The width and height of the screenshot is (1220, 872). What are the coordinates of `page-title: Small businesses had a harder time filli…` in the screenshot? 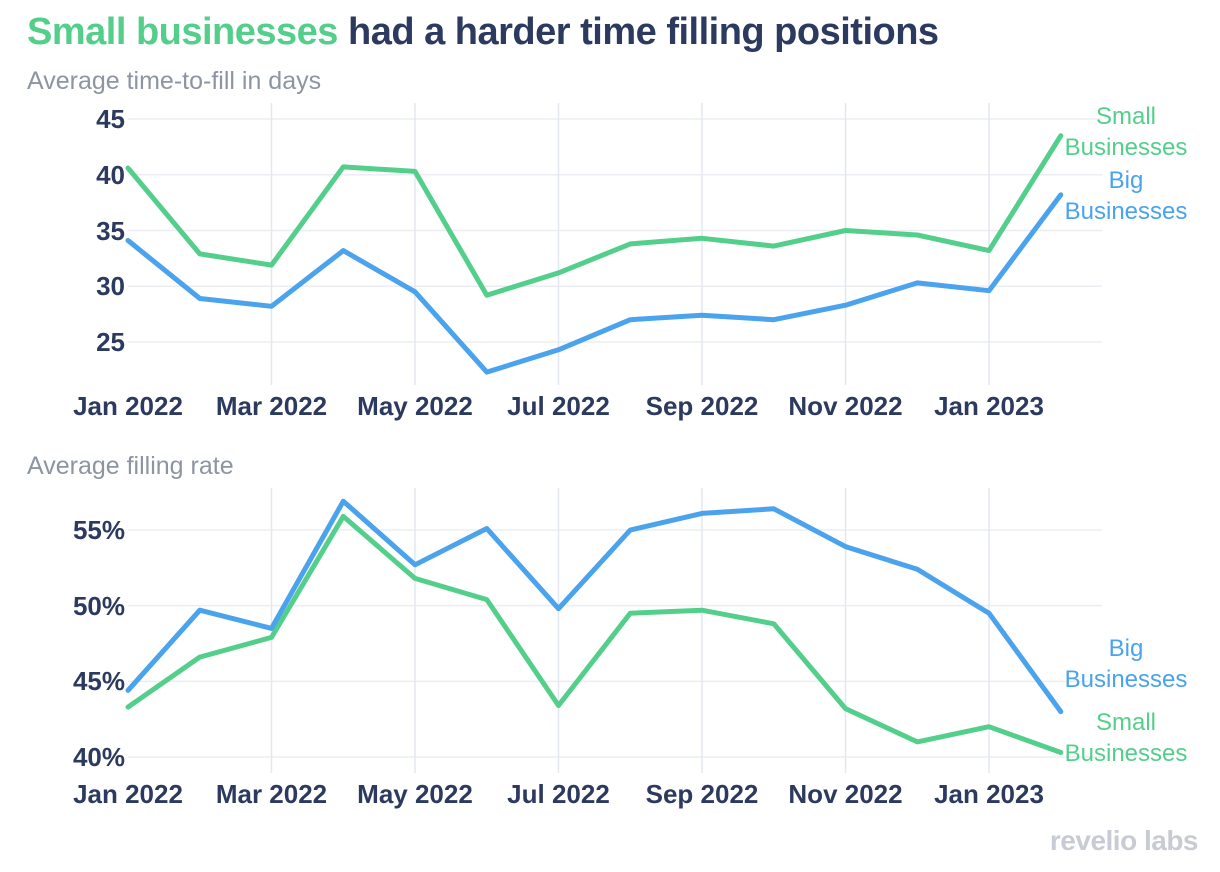 It's located at (483, 32).